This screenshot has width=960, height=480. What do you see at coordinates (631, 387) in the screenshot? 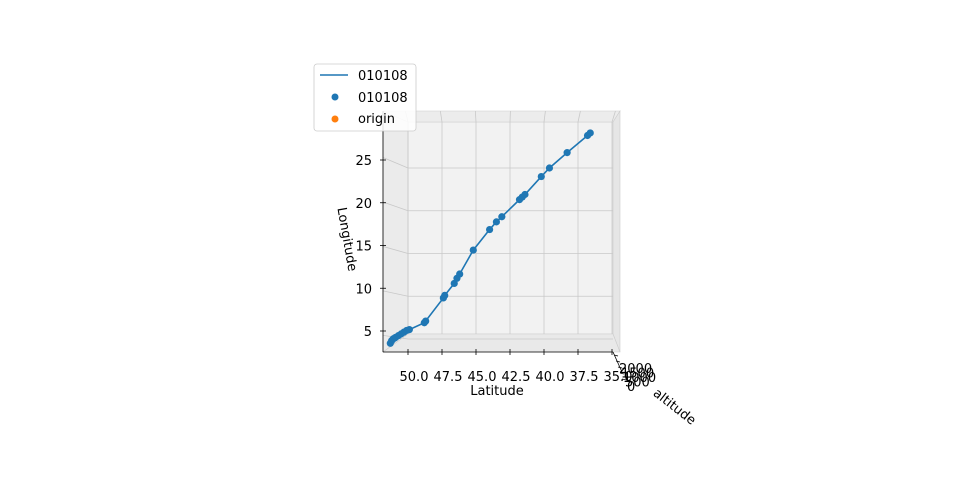
I see `z-tick-label: 0` at bounding box center [631, 387].